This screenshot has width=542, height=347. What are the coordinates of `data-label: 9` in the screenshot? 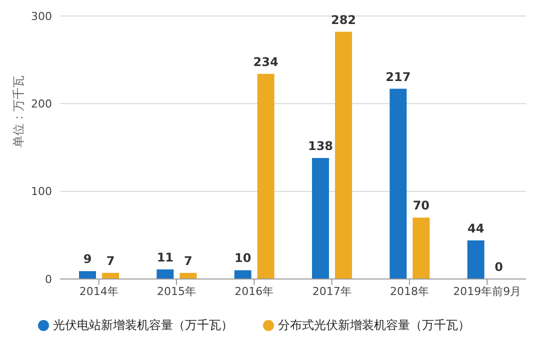 It's located at (87, 259).